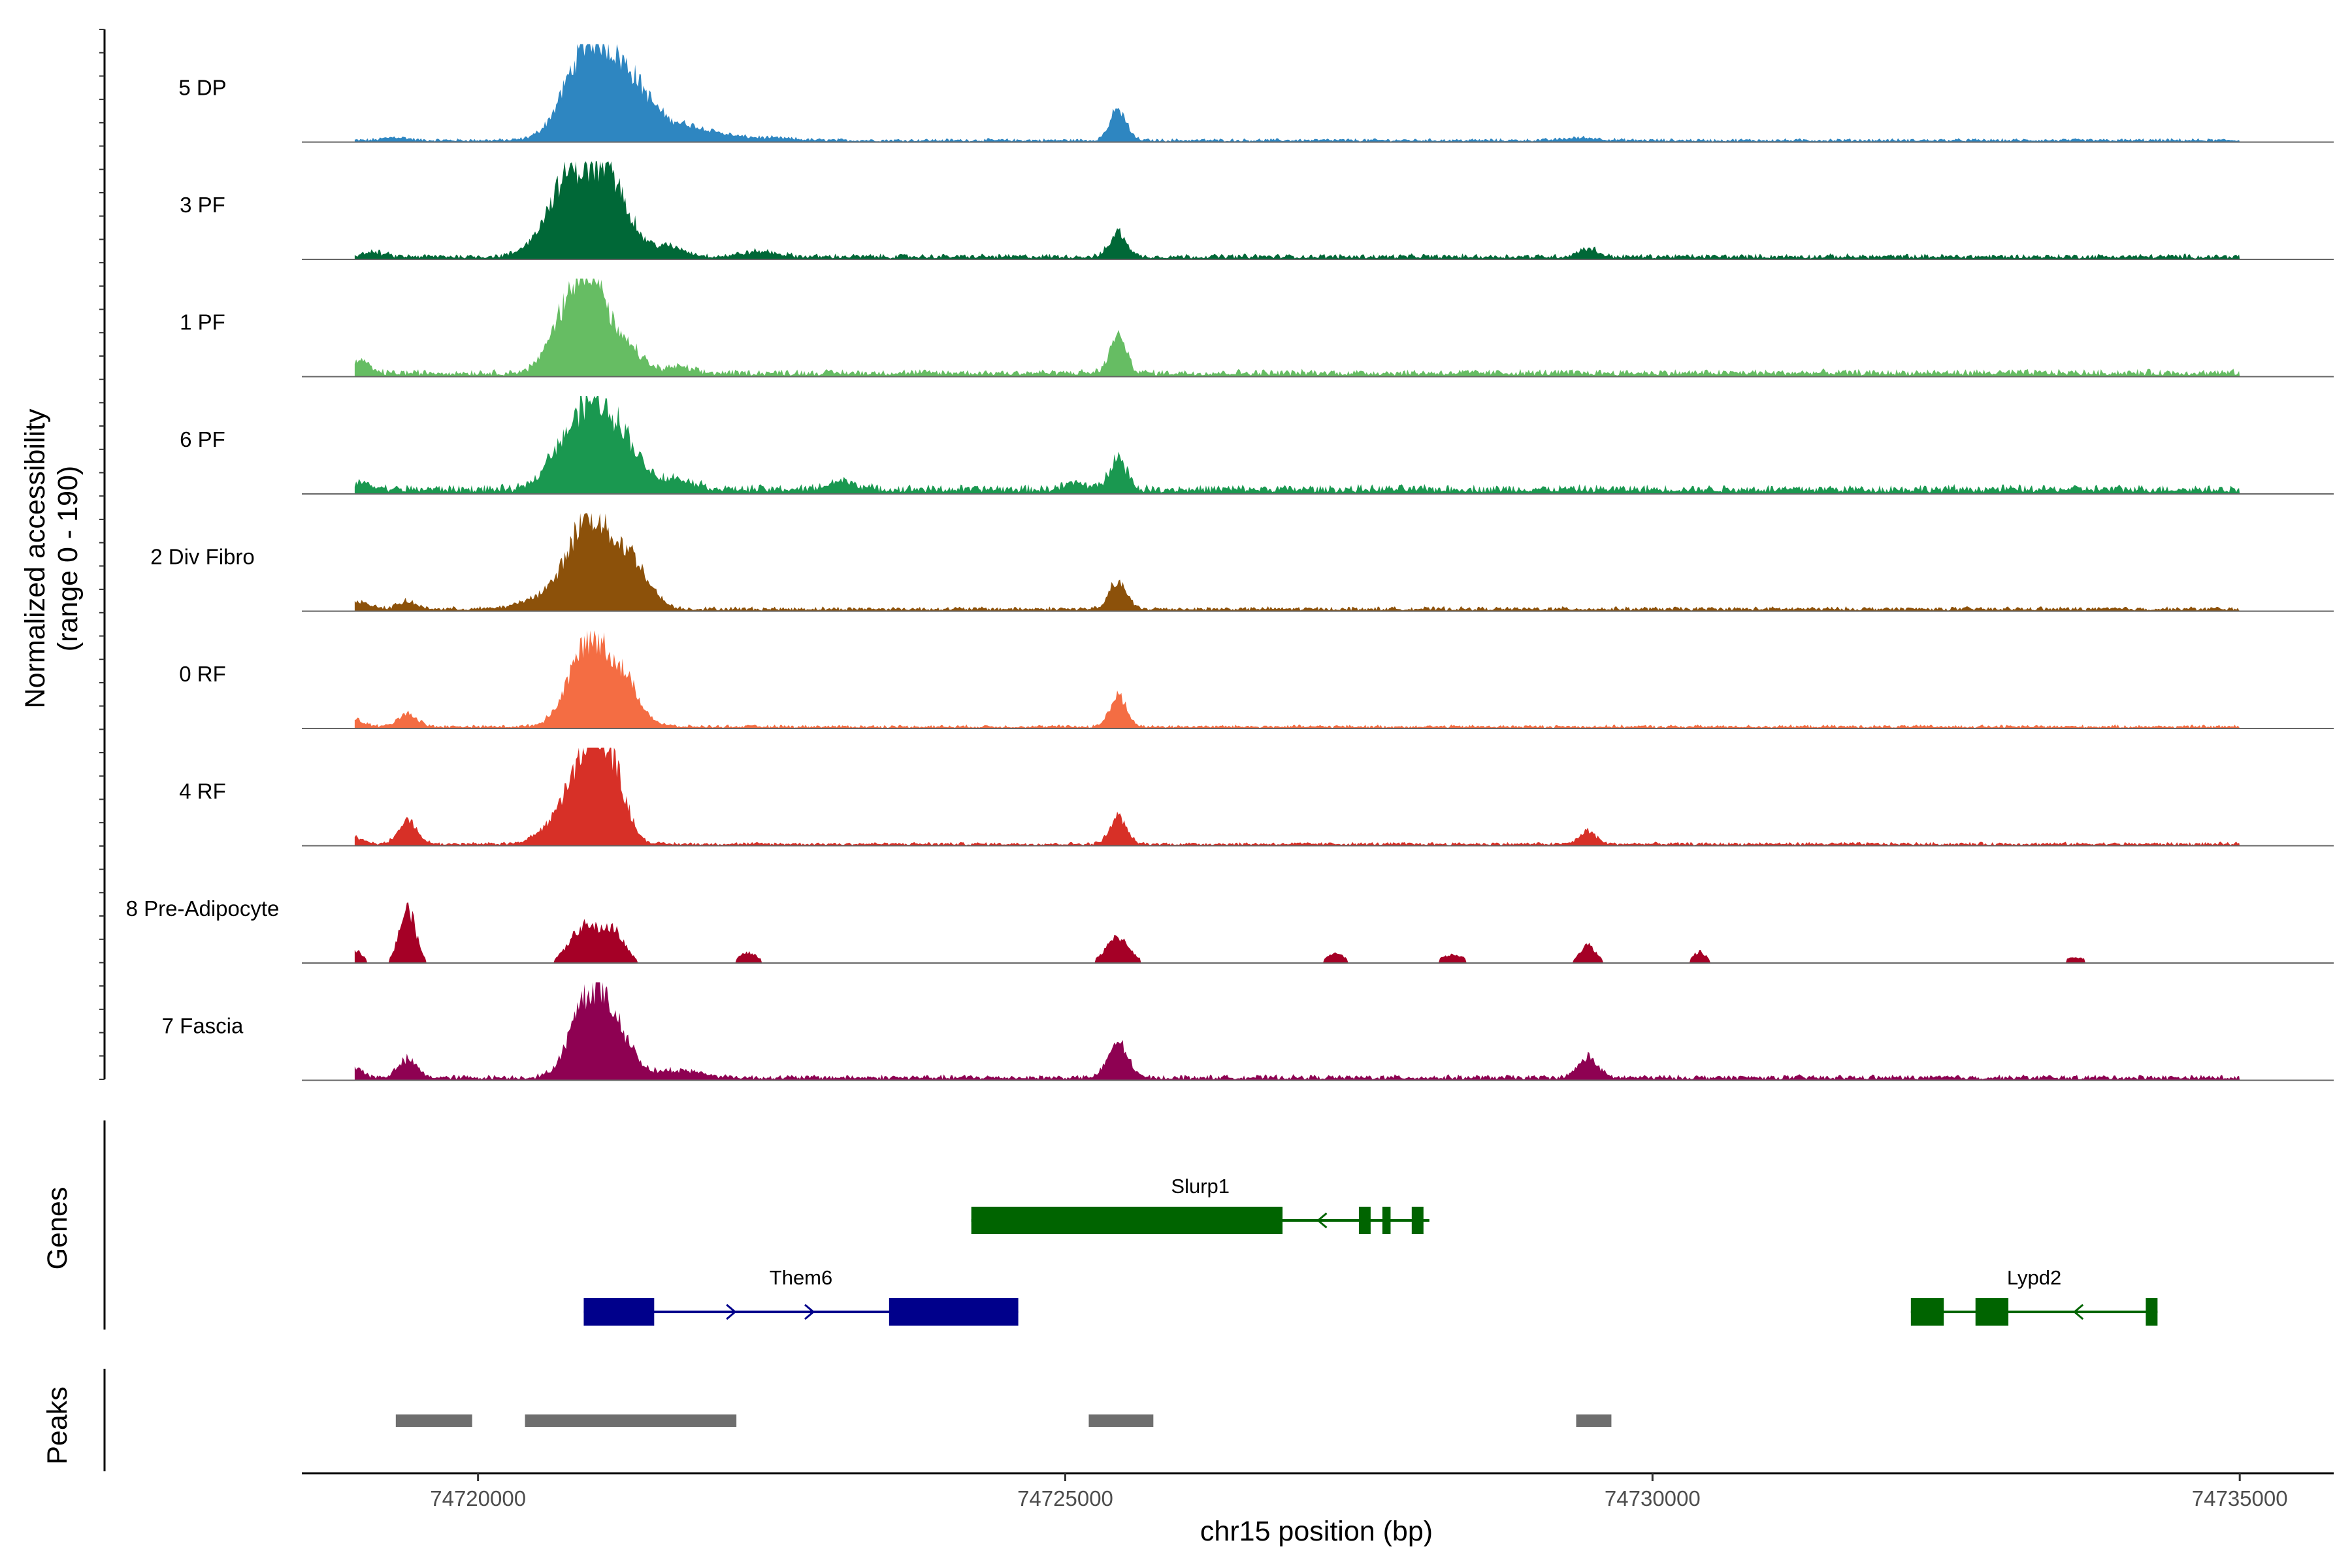 The height and width of the screenshot is (1568, 2352). I want to click on gene-label: Them6, so click(801, 1277).